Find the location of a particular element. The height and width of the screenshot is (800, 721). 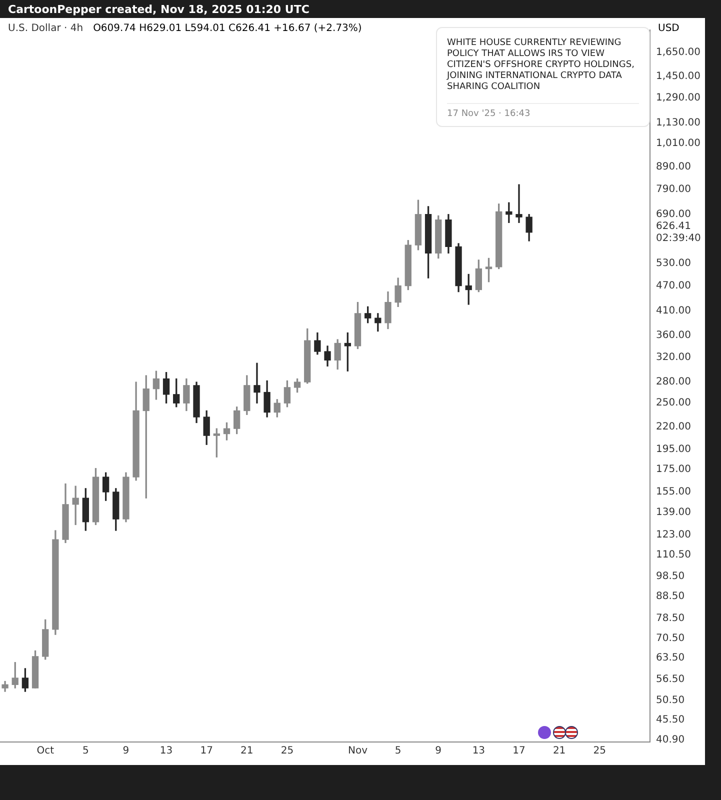

y-tick-label: 1,130.00 is located at coordinates (678, 122).